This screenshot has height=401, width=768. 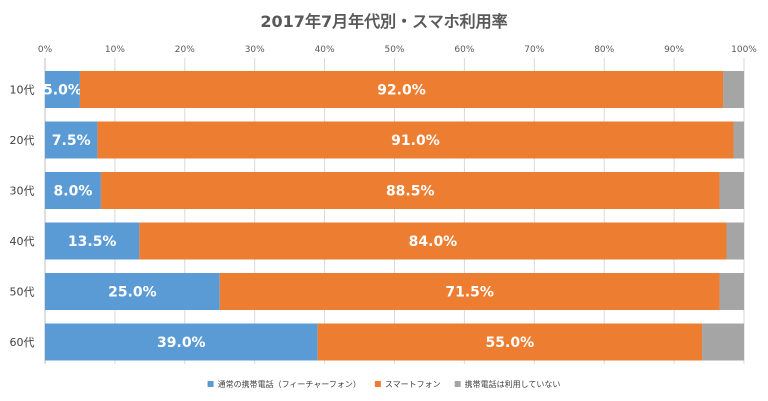 I want to click on legend-item: 携帯電話は利用していない, so click(x=507, y=384).